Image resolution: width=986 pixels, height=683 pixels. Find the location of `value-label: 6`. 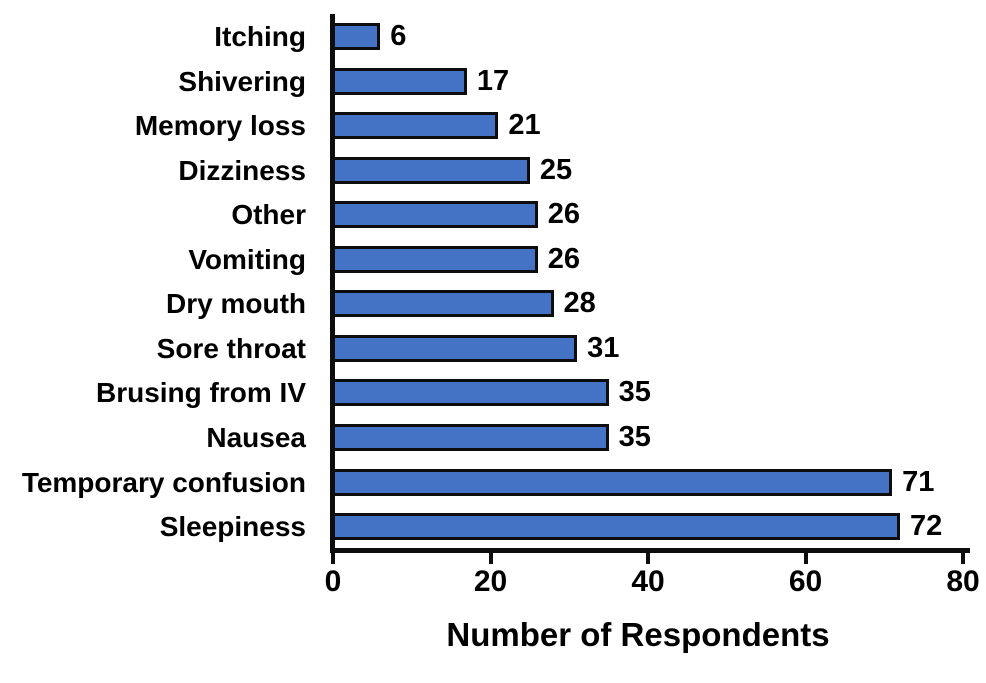

value-label: 6 is located at coordinates (398, 36).